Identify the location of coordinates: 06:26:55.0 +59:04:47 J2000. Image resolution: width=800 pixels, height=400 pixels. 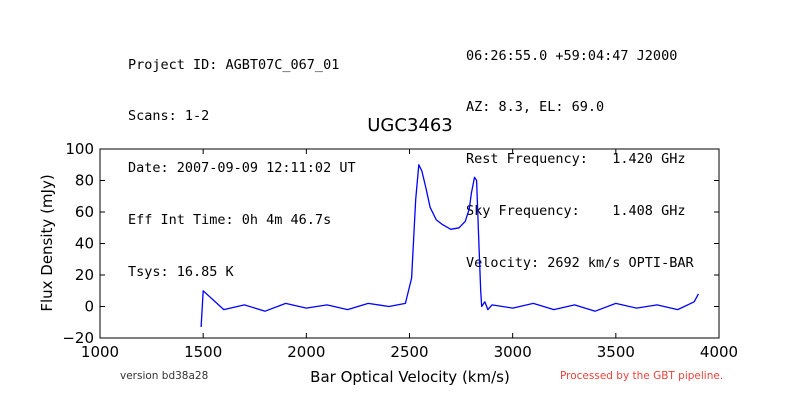
(572, 55).